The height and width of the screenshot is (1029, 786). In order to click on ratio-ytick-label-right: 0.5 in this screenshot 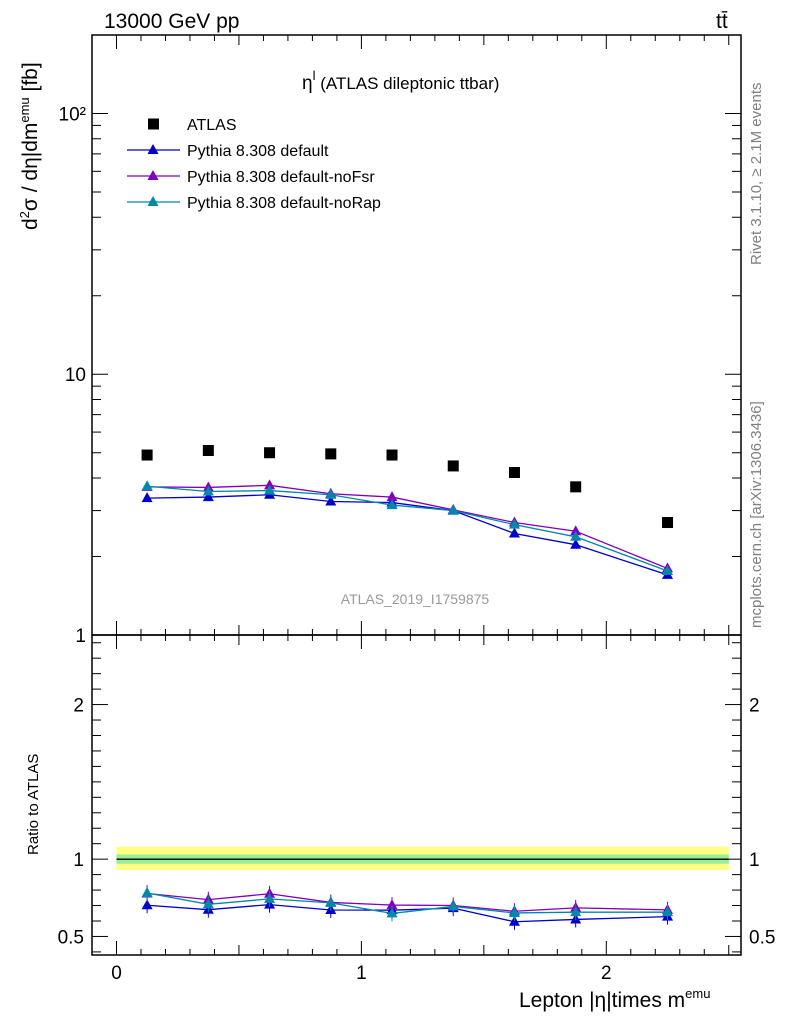, I will do `click(762, 937)`.